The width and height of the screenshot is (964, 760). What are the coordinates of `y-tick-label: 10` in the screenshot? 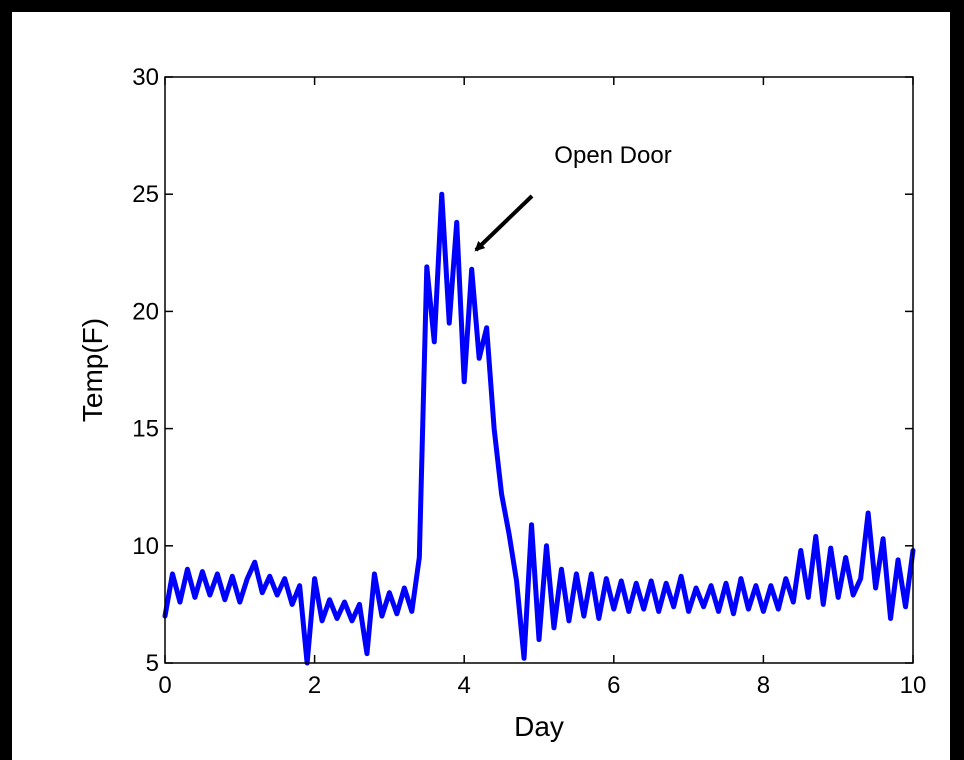 It's located at (145, 546).